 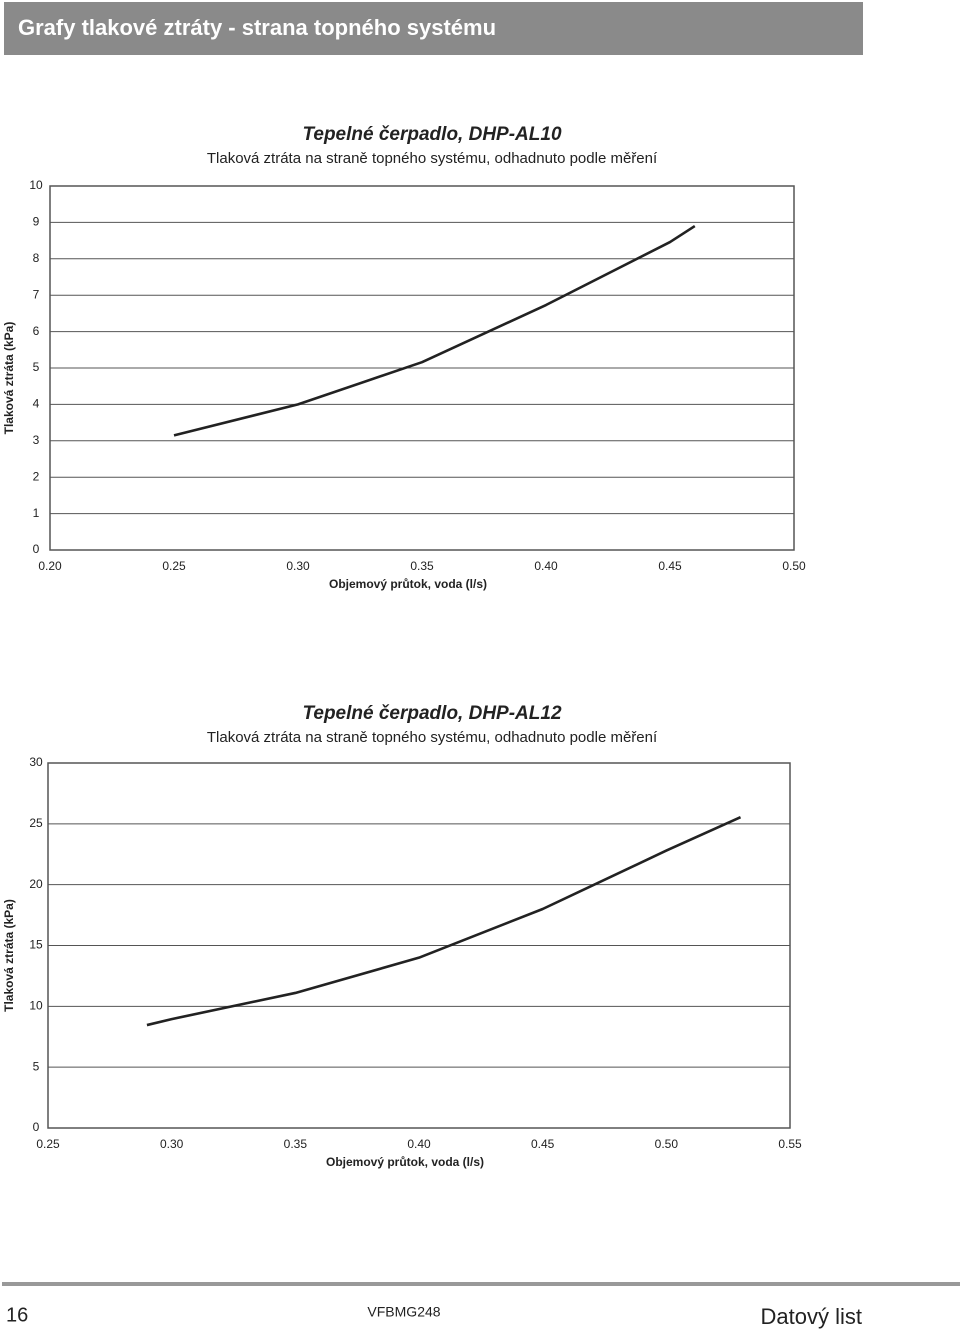 I want to click on y-tick-label: 20, so click(x=36, y=884).